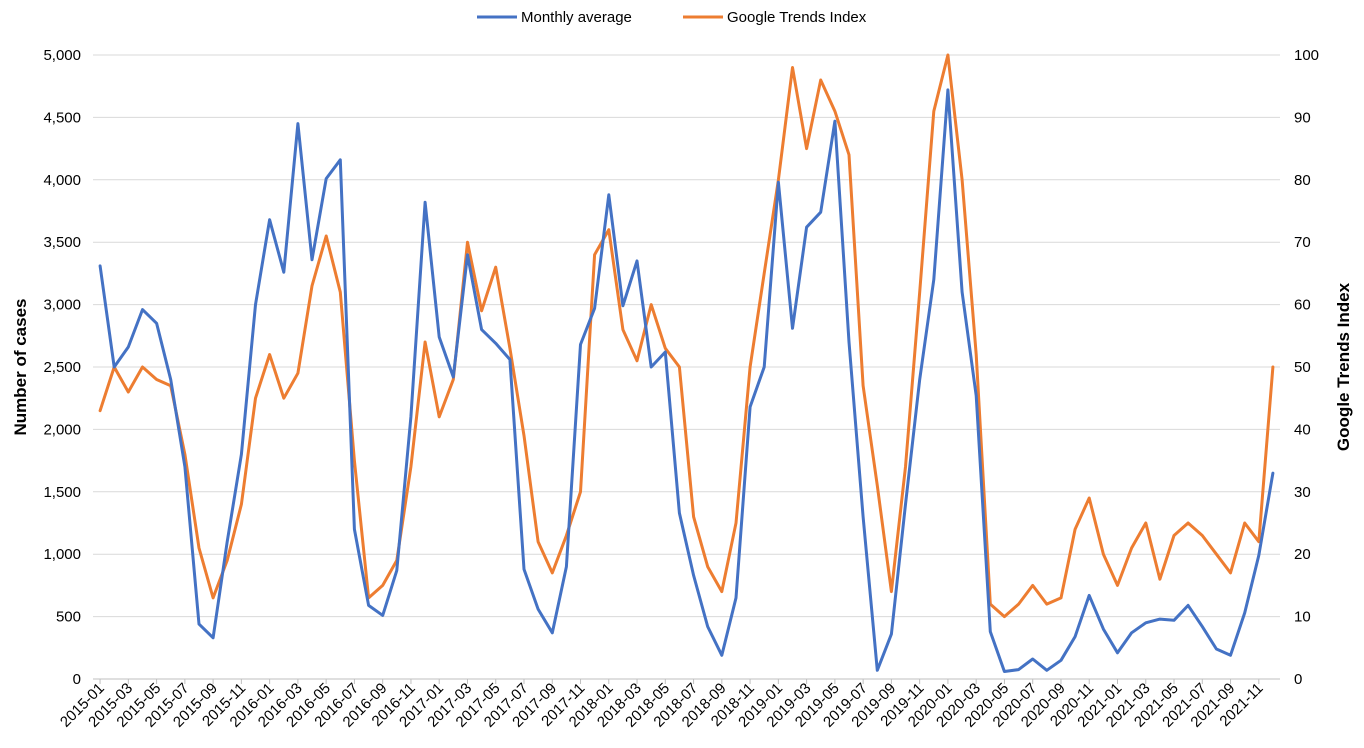 The image size is (1364, 748). What do you see at coordinates (62, 492) in the screenshot?
I see `y-tick-label: 1,500` at bounding box center [62, 492].